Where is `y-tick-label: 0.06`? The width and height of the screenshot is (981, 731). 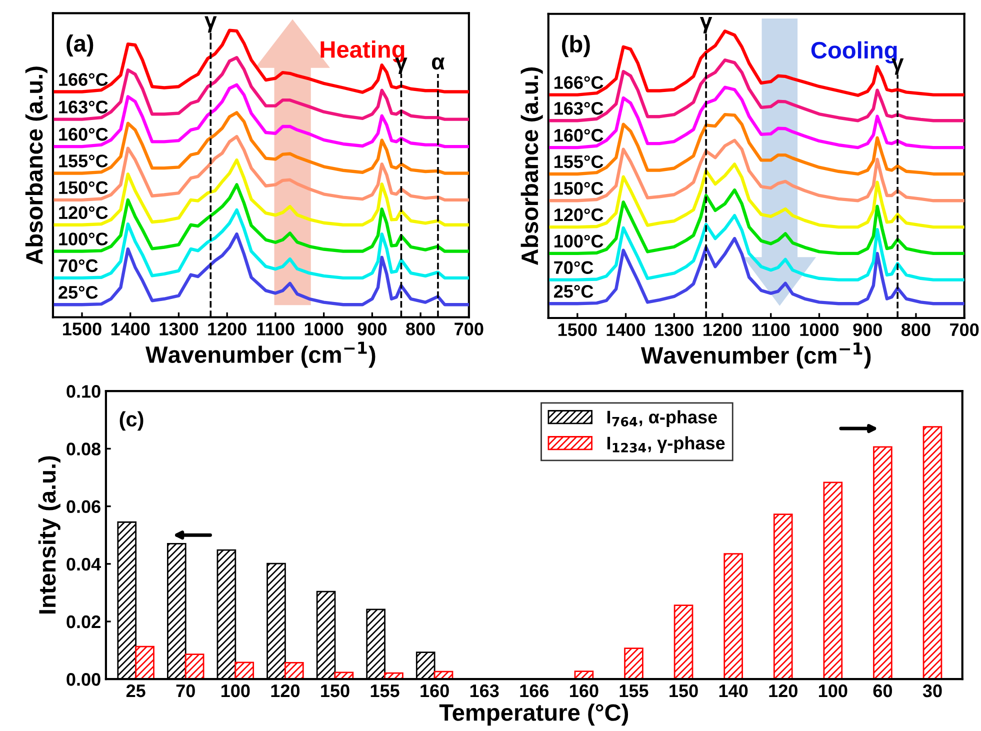 y-tick-label: 0.06 is located at coordinates (83, 507).